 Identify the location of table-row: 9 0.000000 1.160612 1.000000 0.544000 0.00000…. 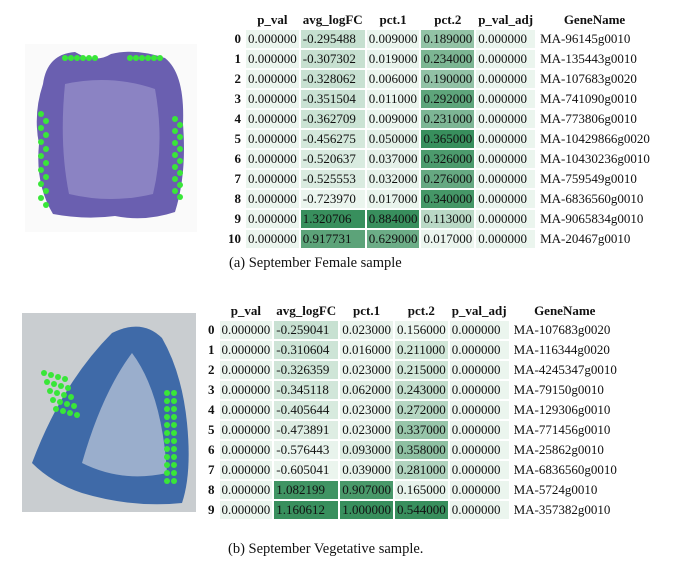
(412, 510).